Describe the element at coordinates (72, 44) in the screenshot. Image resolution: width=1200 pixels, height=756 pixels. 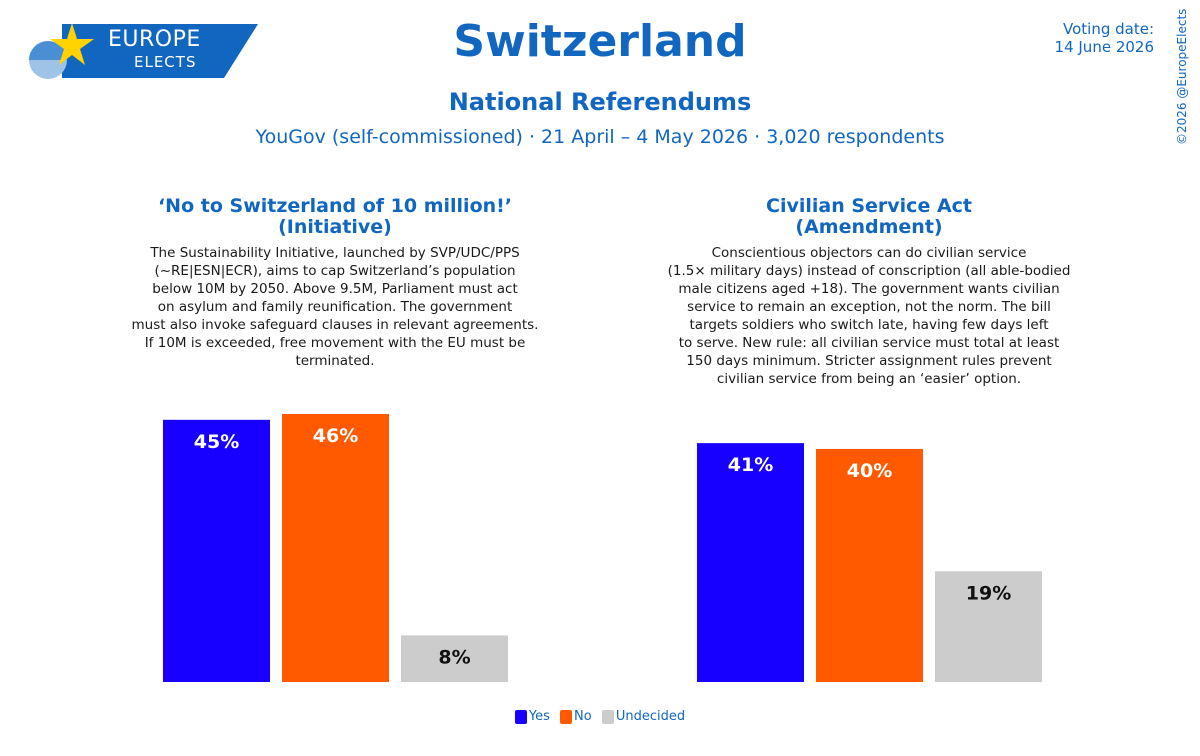
I see `star-icon` at that location.